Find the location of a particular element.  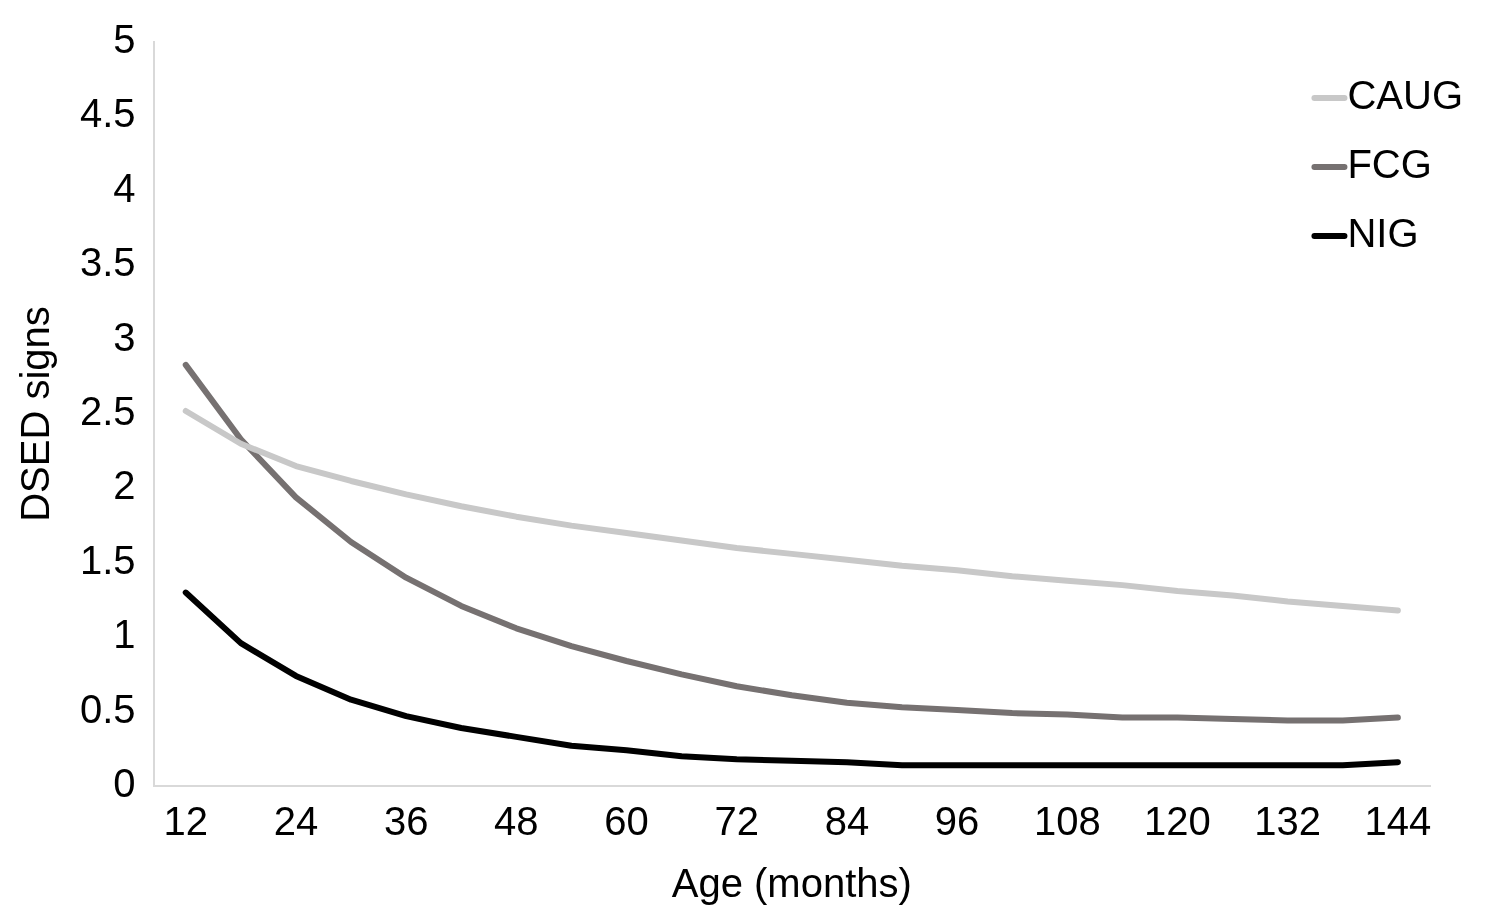

x-tick-label: 24 is located at coordinates (296, 821).